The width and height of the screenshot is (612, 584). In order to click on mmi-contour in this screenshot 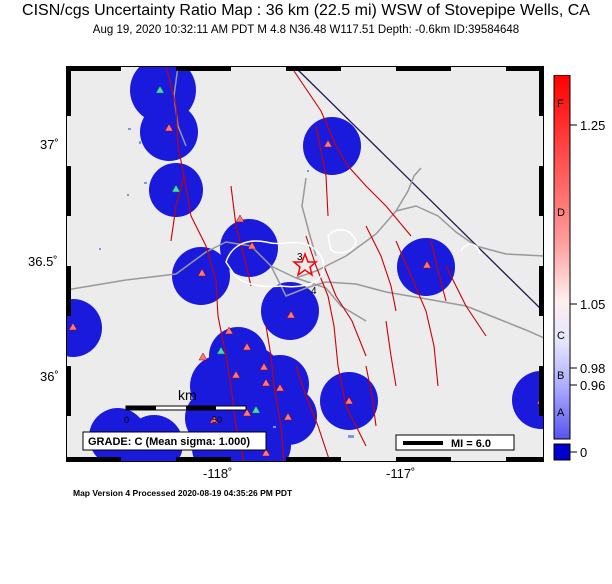, I will do `click(353, 258)`.